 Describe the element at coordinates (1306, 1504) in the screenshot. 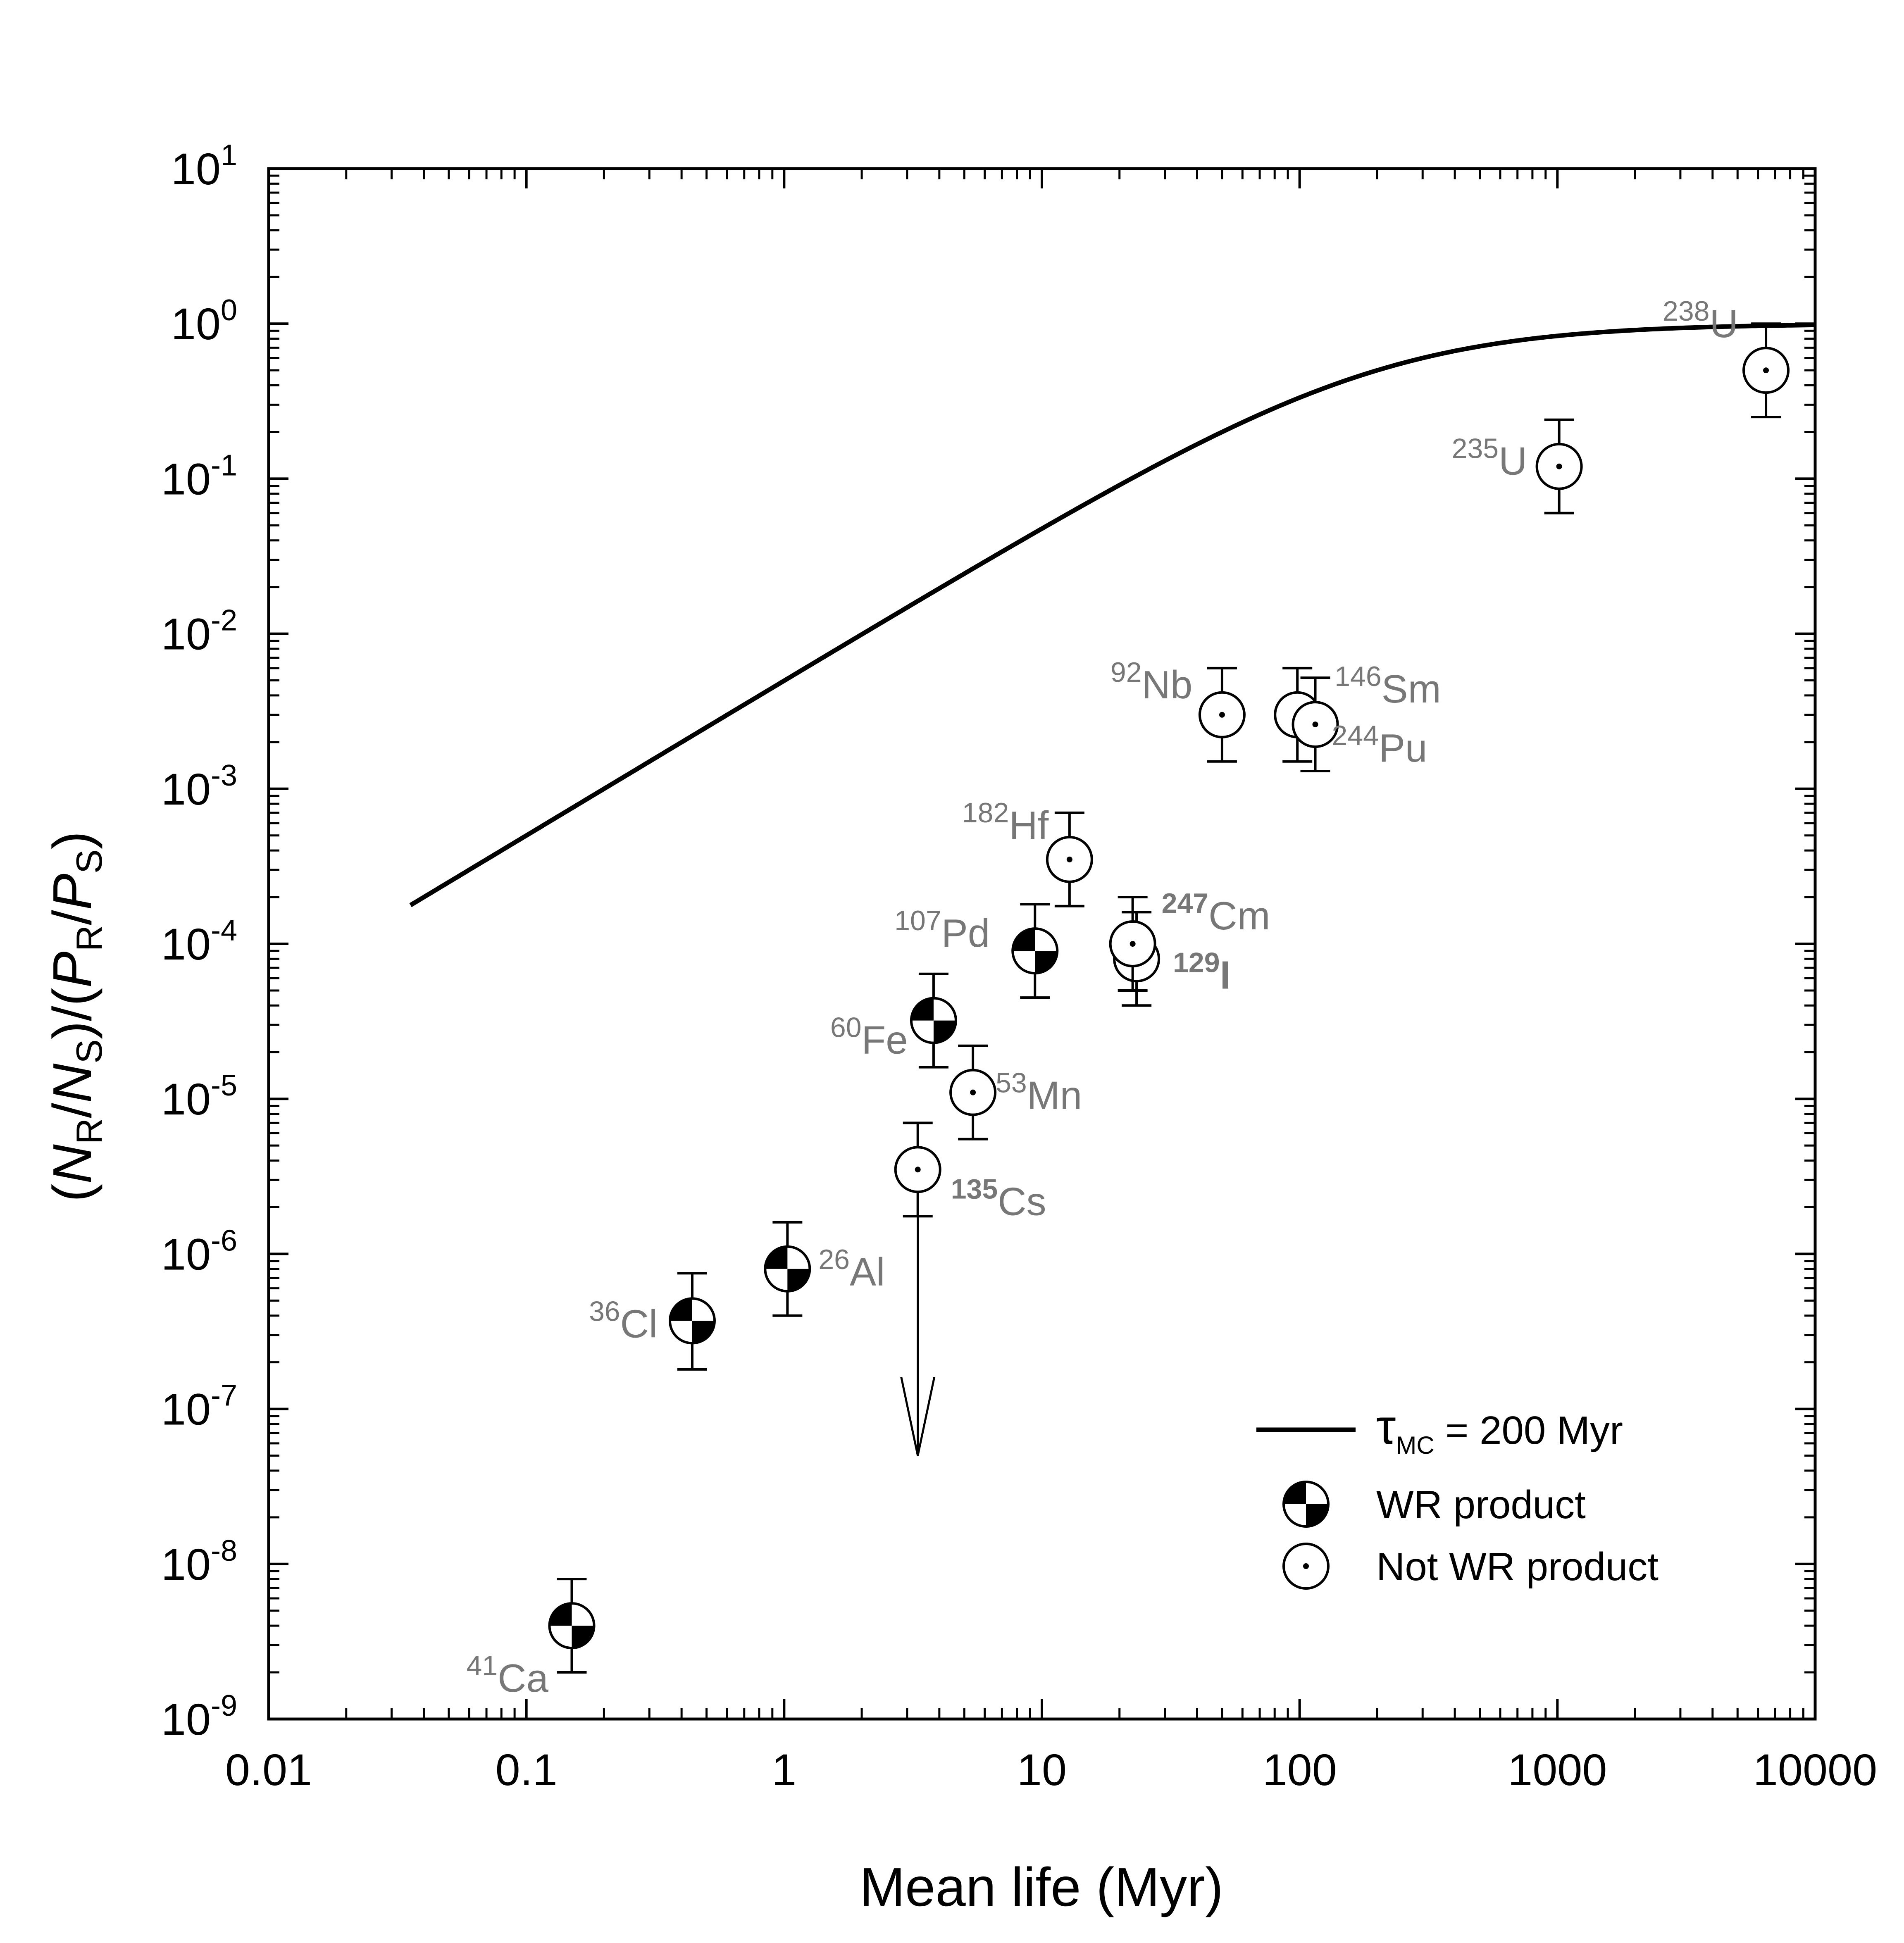

I see `legend-wr-marker` at that location.